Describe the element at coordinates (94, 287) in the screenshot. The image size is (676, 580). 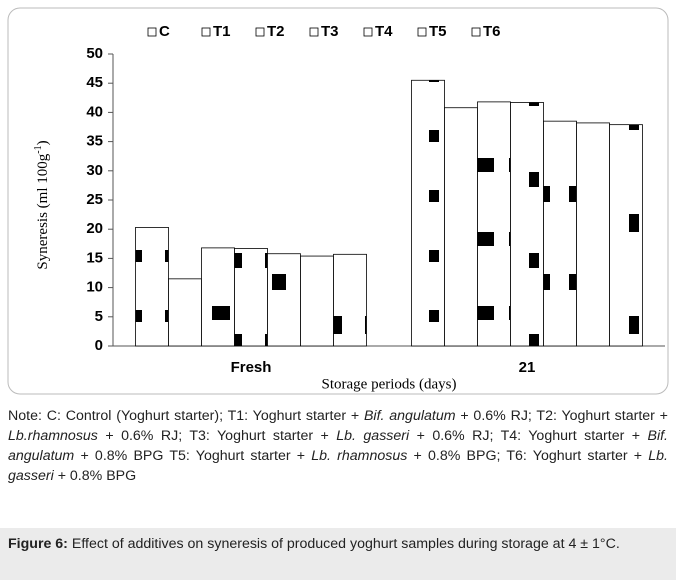
I see `y-tick-label: 10` at that location.